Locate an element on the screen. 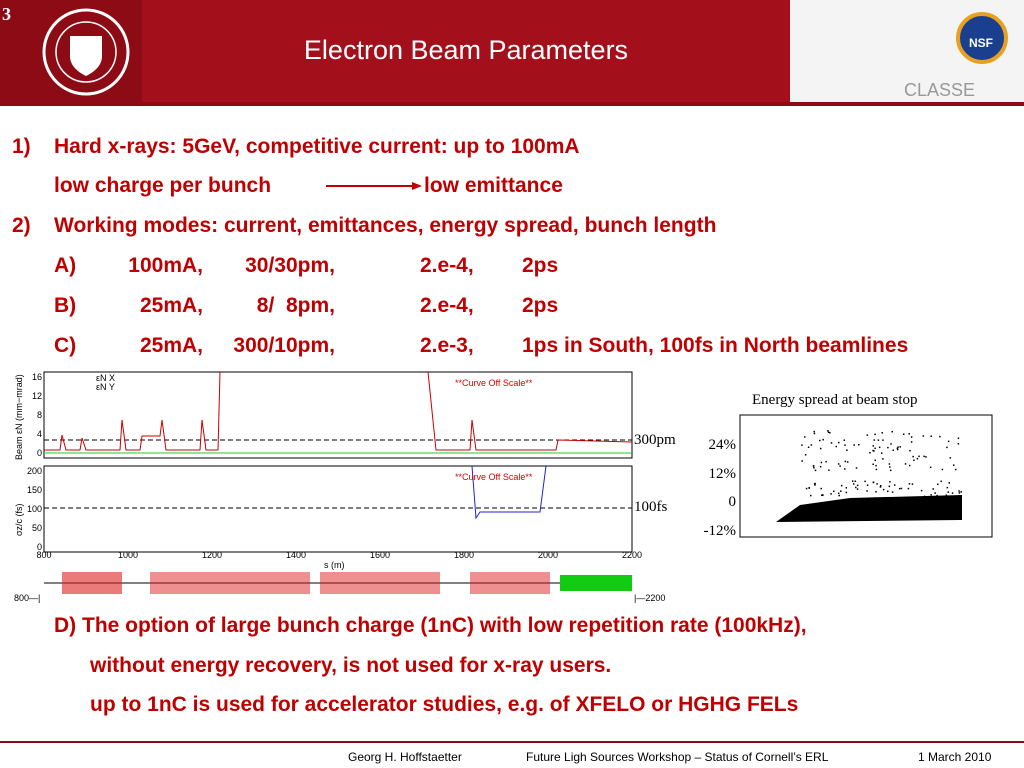 This screenshot has height=768, width=1024. mode-cell: A) is located at coordinates (65, 265).